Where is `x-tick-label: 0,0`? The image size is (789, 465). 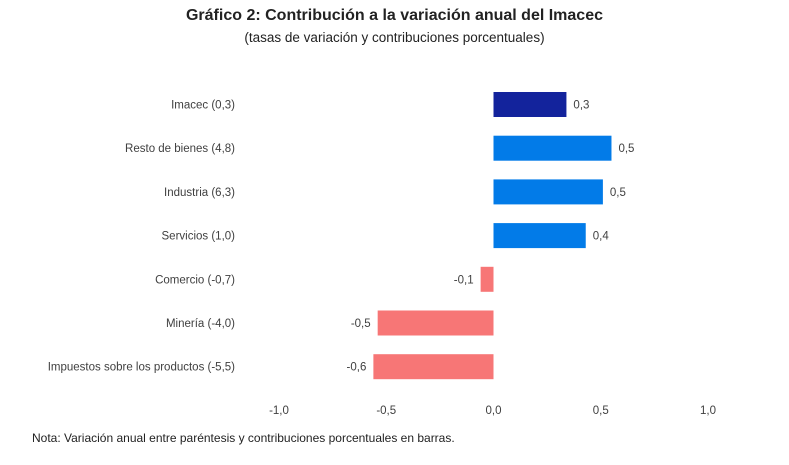 x-tick-label: 0,0 is located at coordinates (494, 411).